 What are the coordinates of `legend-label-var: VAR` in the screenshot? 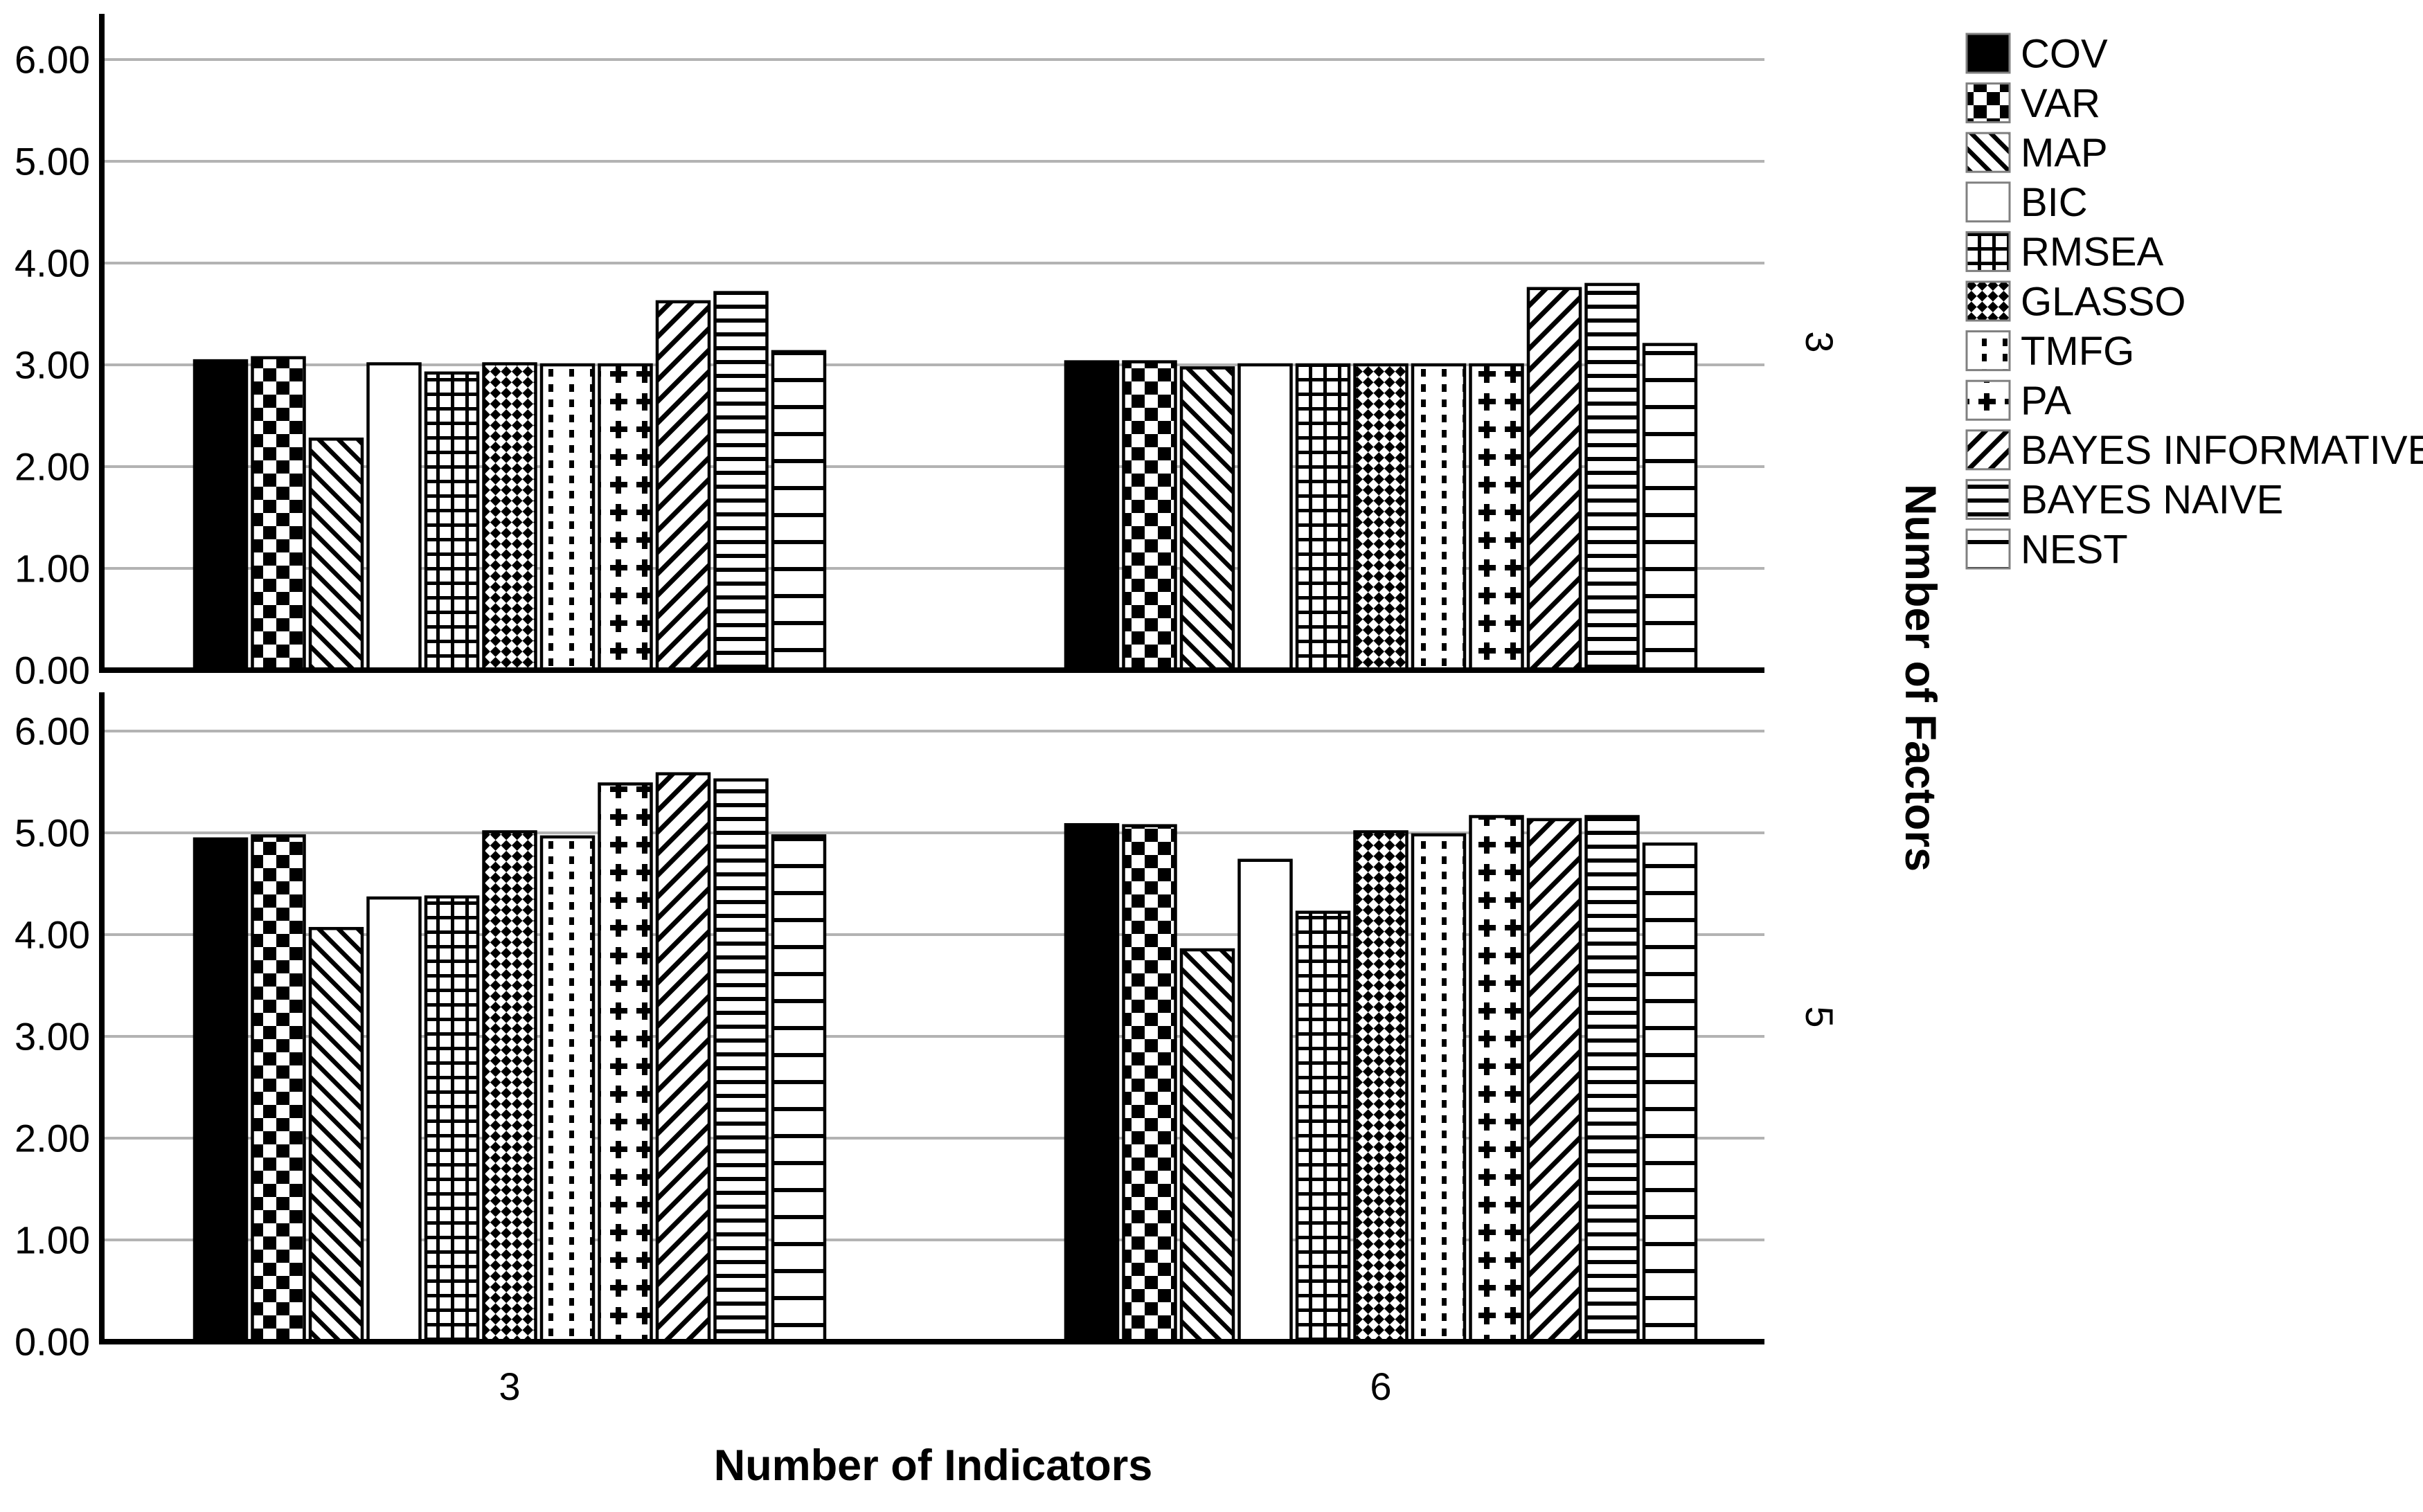 It's located at (2060, 103).